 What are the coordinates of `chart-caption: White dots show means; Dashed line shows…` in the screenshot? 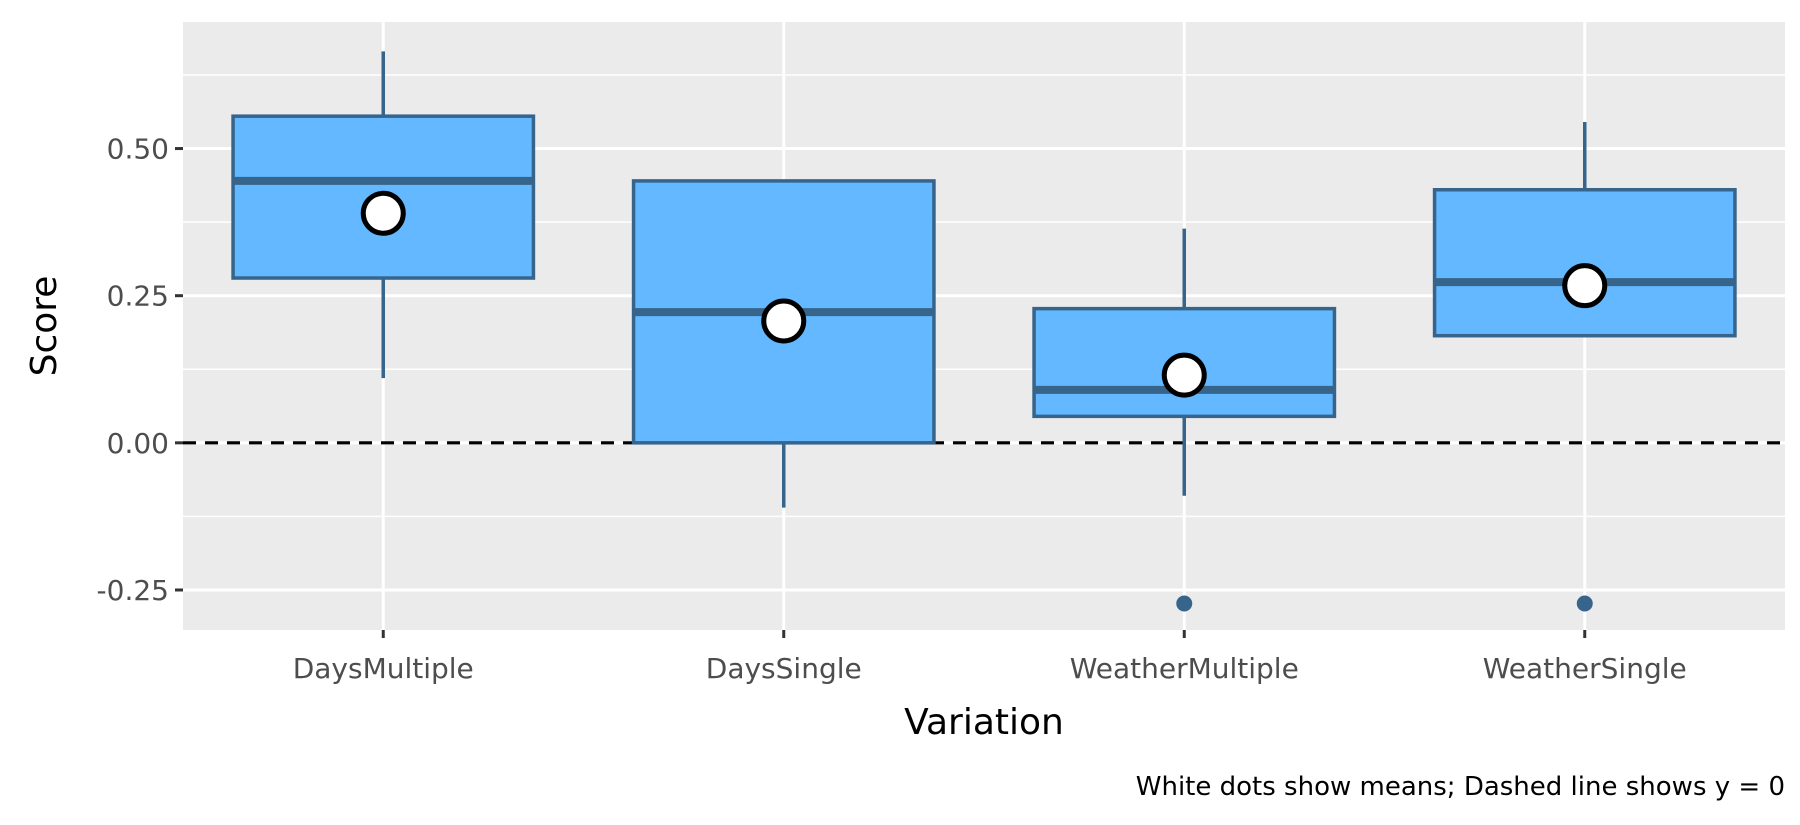 It's located at (1460, 787).